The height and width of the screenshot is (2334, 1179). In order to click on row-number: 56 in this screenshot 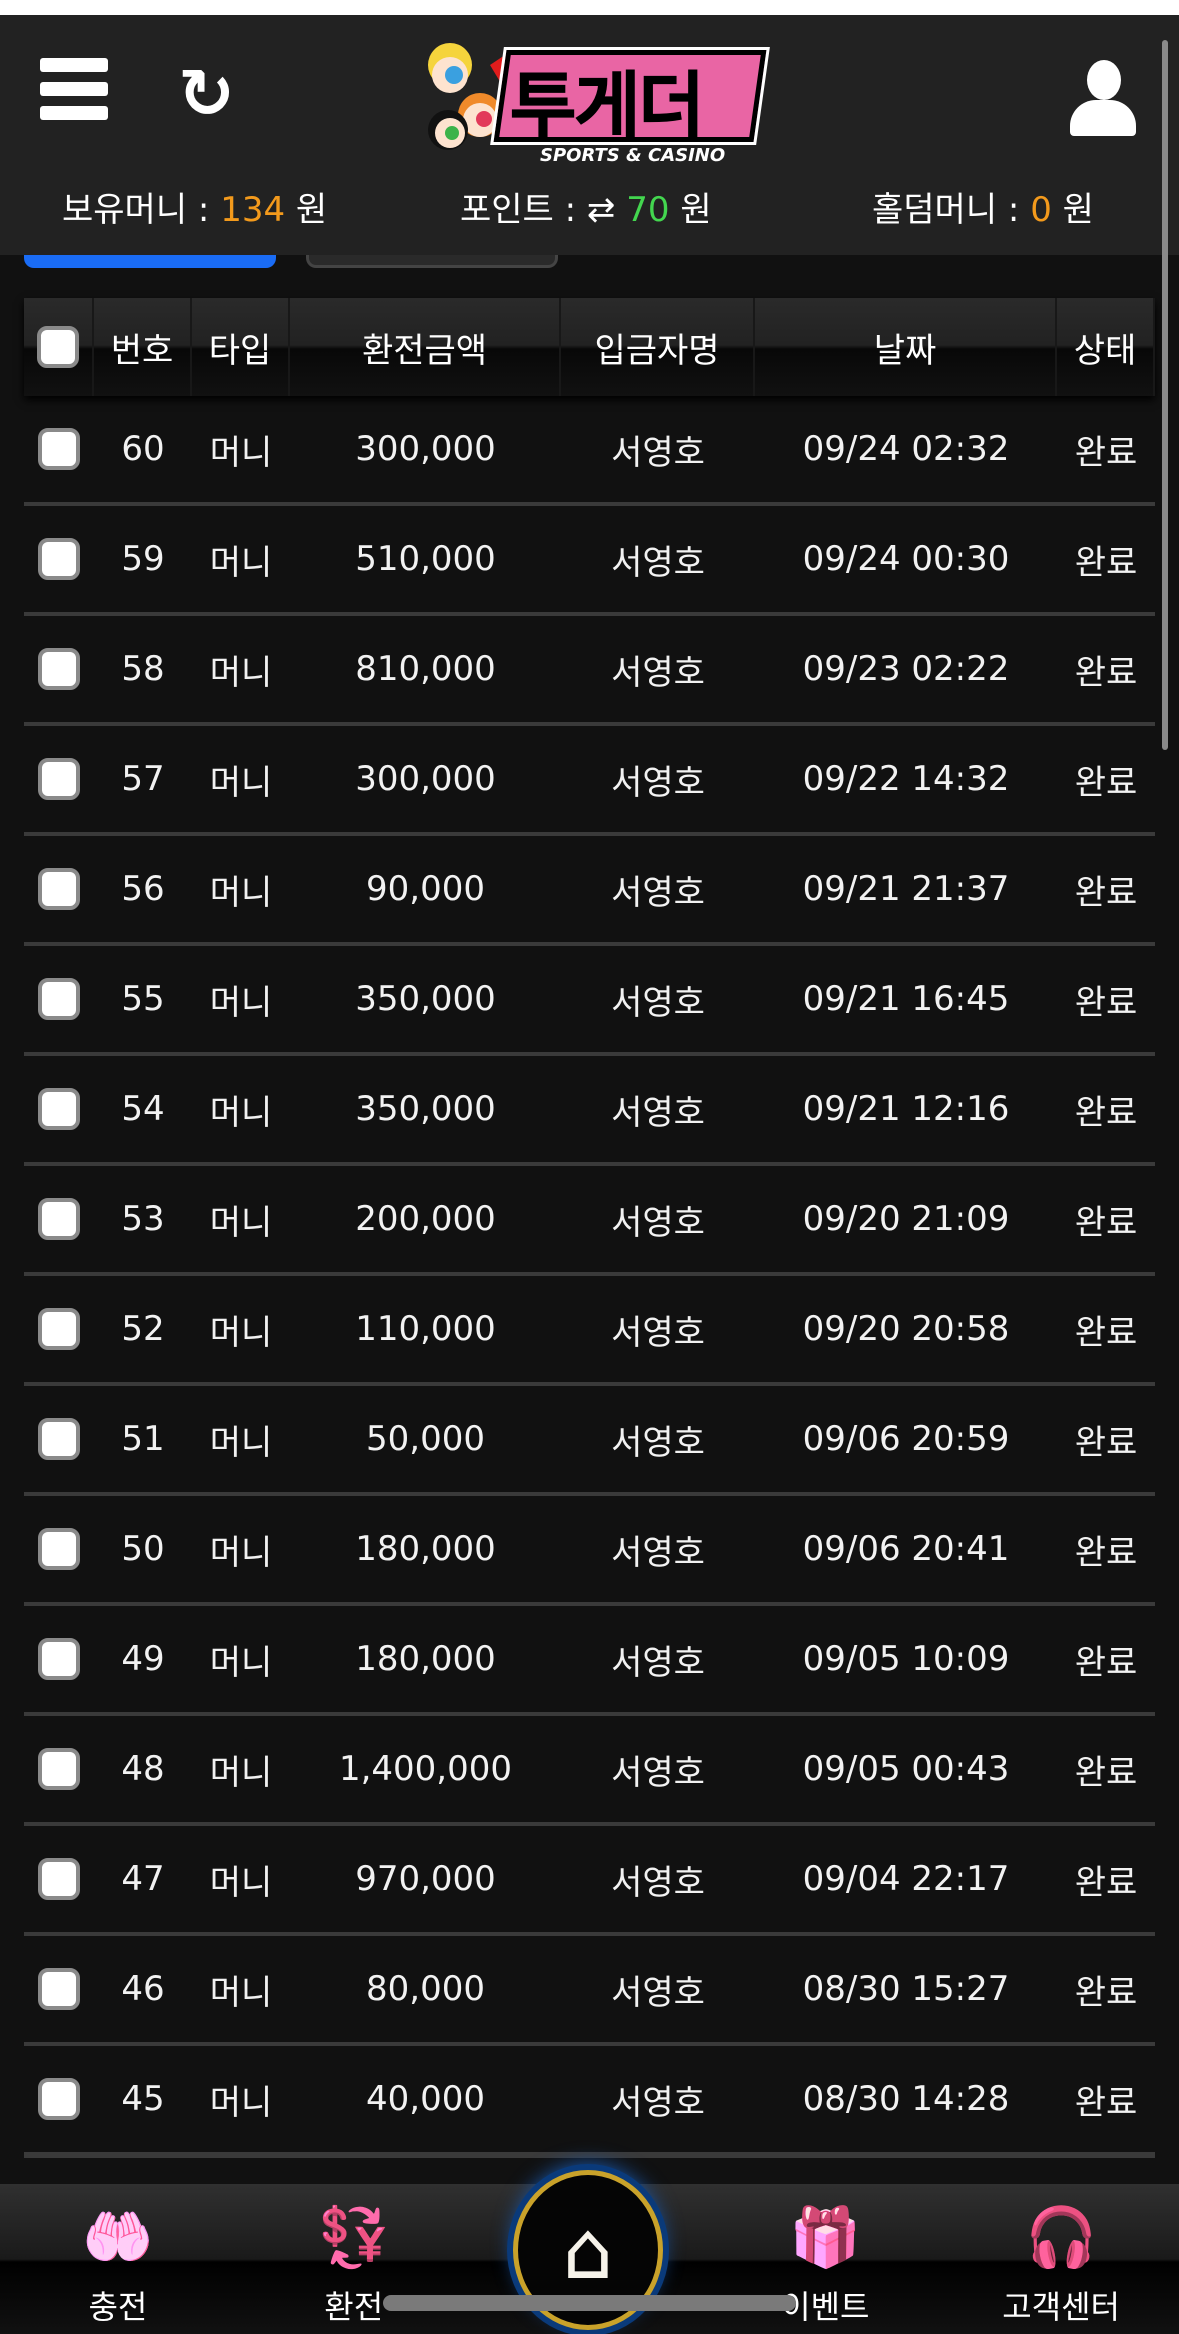, I will do `click(143, 889)`.